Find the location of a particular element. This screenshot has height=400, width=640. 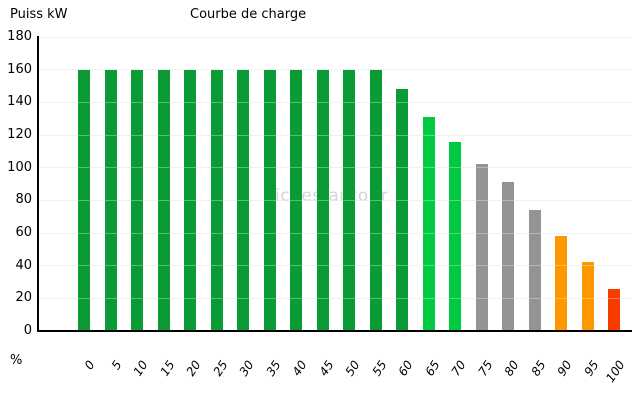

x-axis-line is located at coordinates (335, 331).